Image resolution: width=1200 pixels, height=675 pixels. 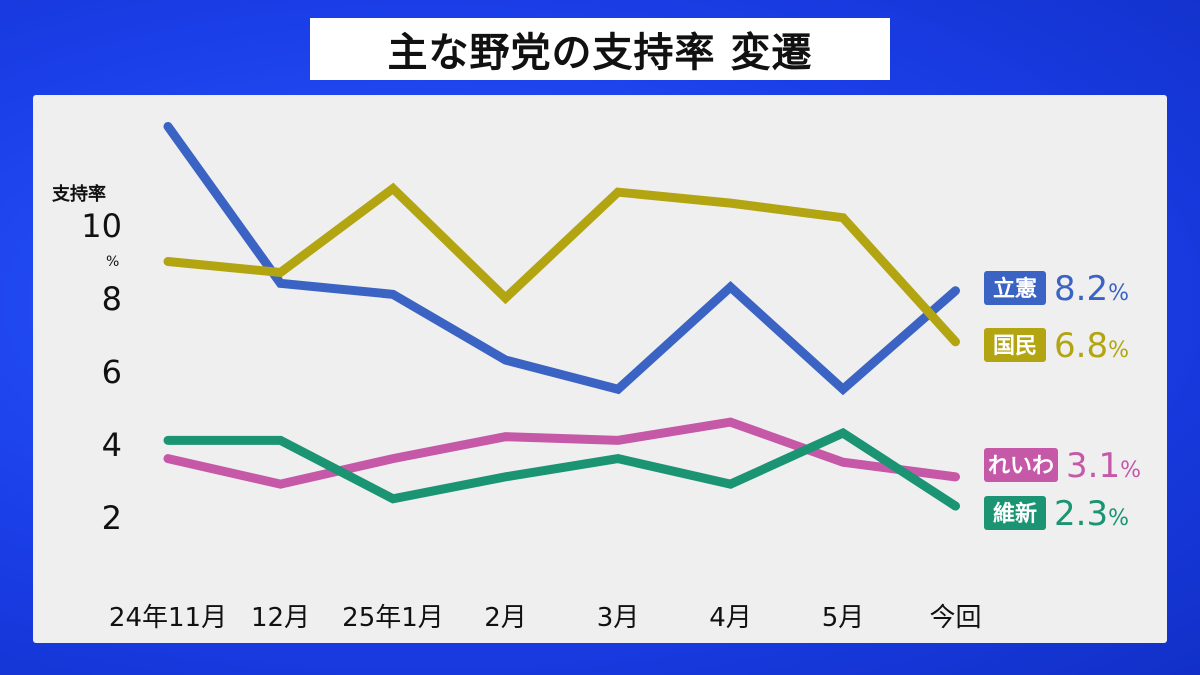 What do you see at coordinates (600, 53) in the screenshot?
I see `chart-title: 主な野党の支持率 変遷` at bounding box center [600, 53].